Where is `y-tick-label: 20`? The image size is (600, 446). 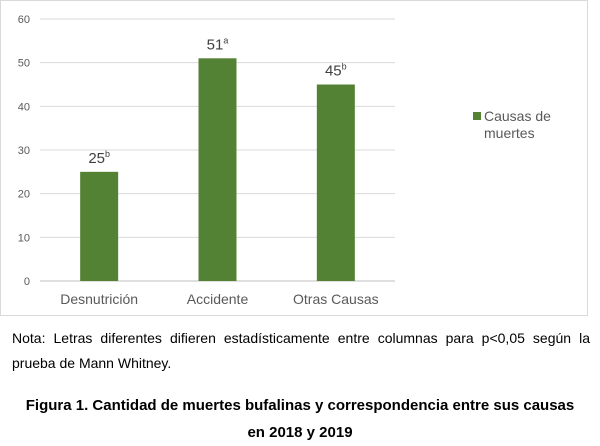 y-tick-label: 20 is located at coordinates (24, 195).